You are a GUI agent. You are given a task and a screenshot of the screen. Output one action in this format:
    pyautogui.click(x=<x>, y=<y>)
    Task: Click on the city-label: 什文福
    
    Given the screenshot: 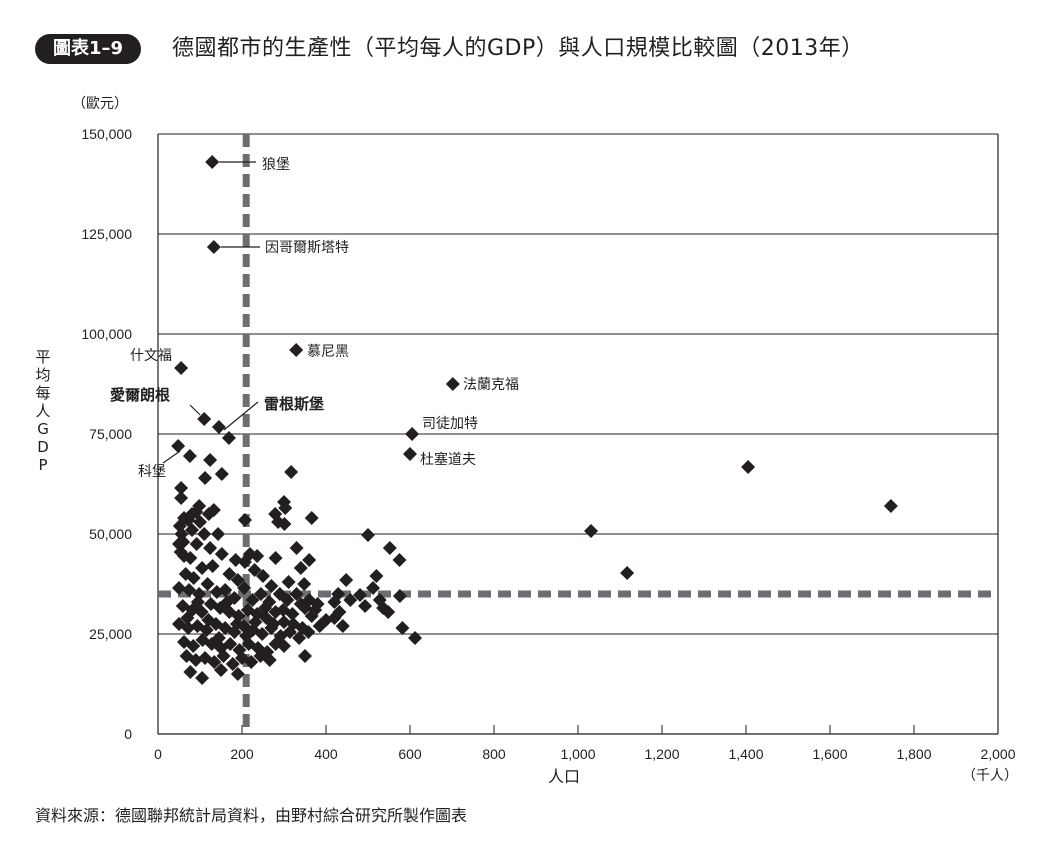 What is the action you would take?
    pyautogui.click(x=151, y=356)
    